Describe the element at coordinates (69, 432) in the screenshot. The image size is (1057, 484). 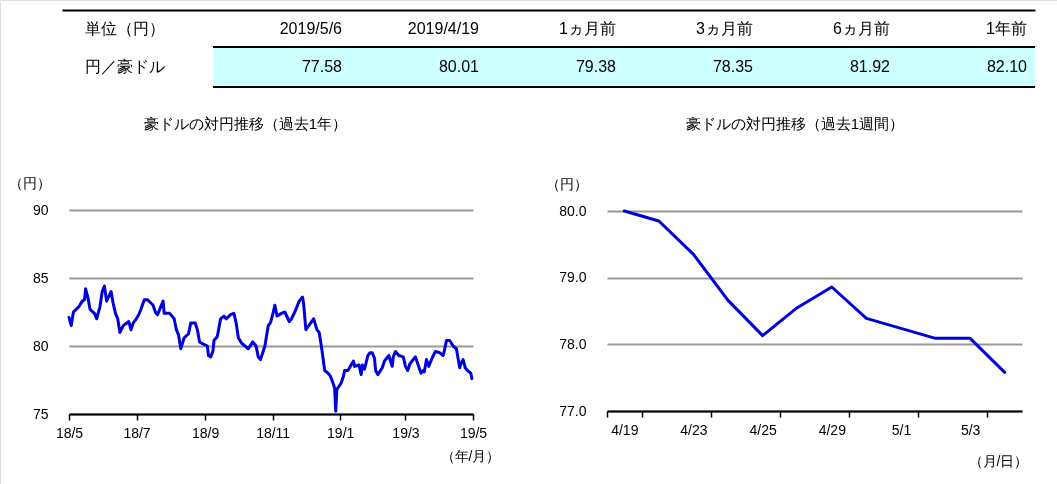
I see `x-tick-label: 18/5` at that location.